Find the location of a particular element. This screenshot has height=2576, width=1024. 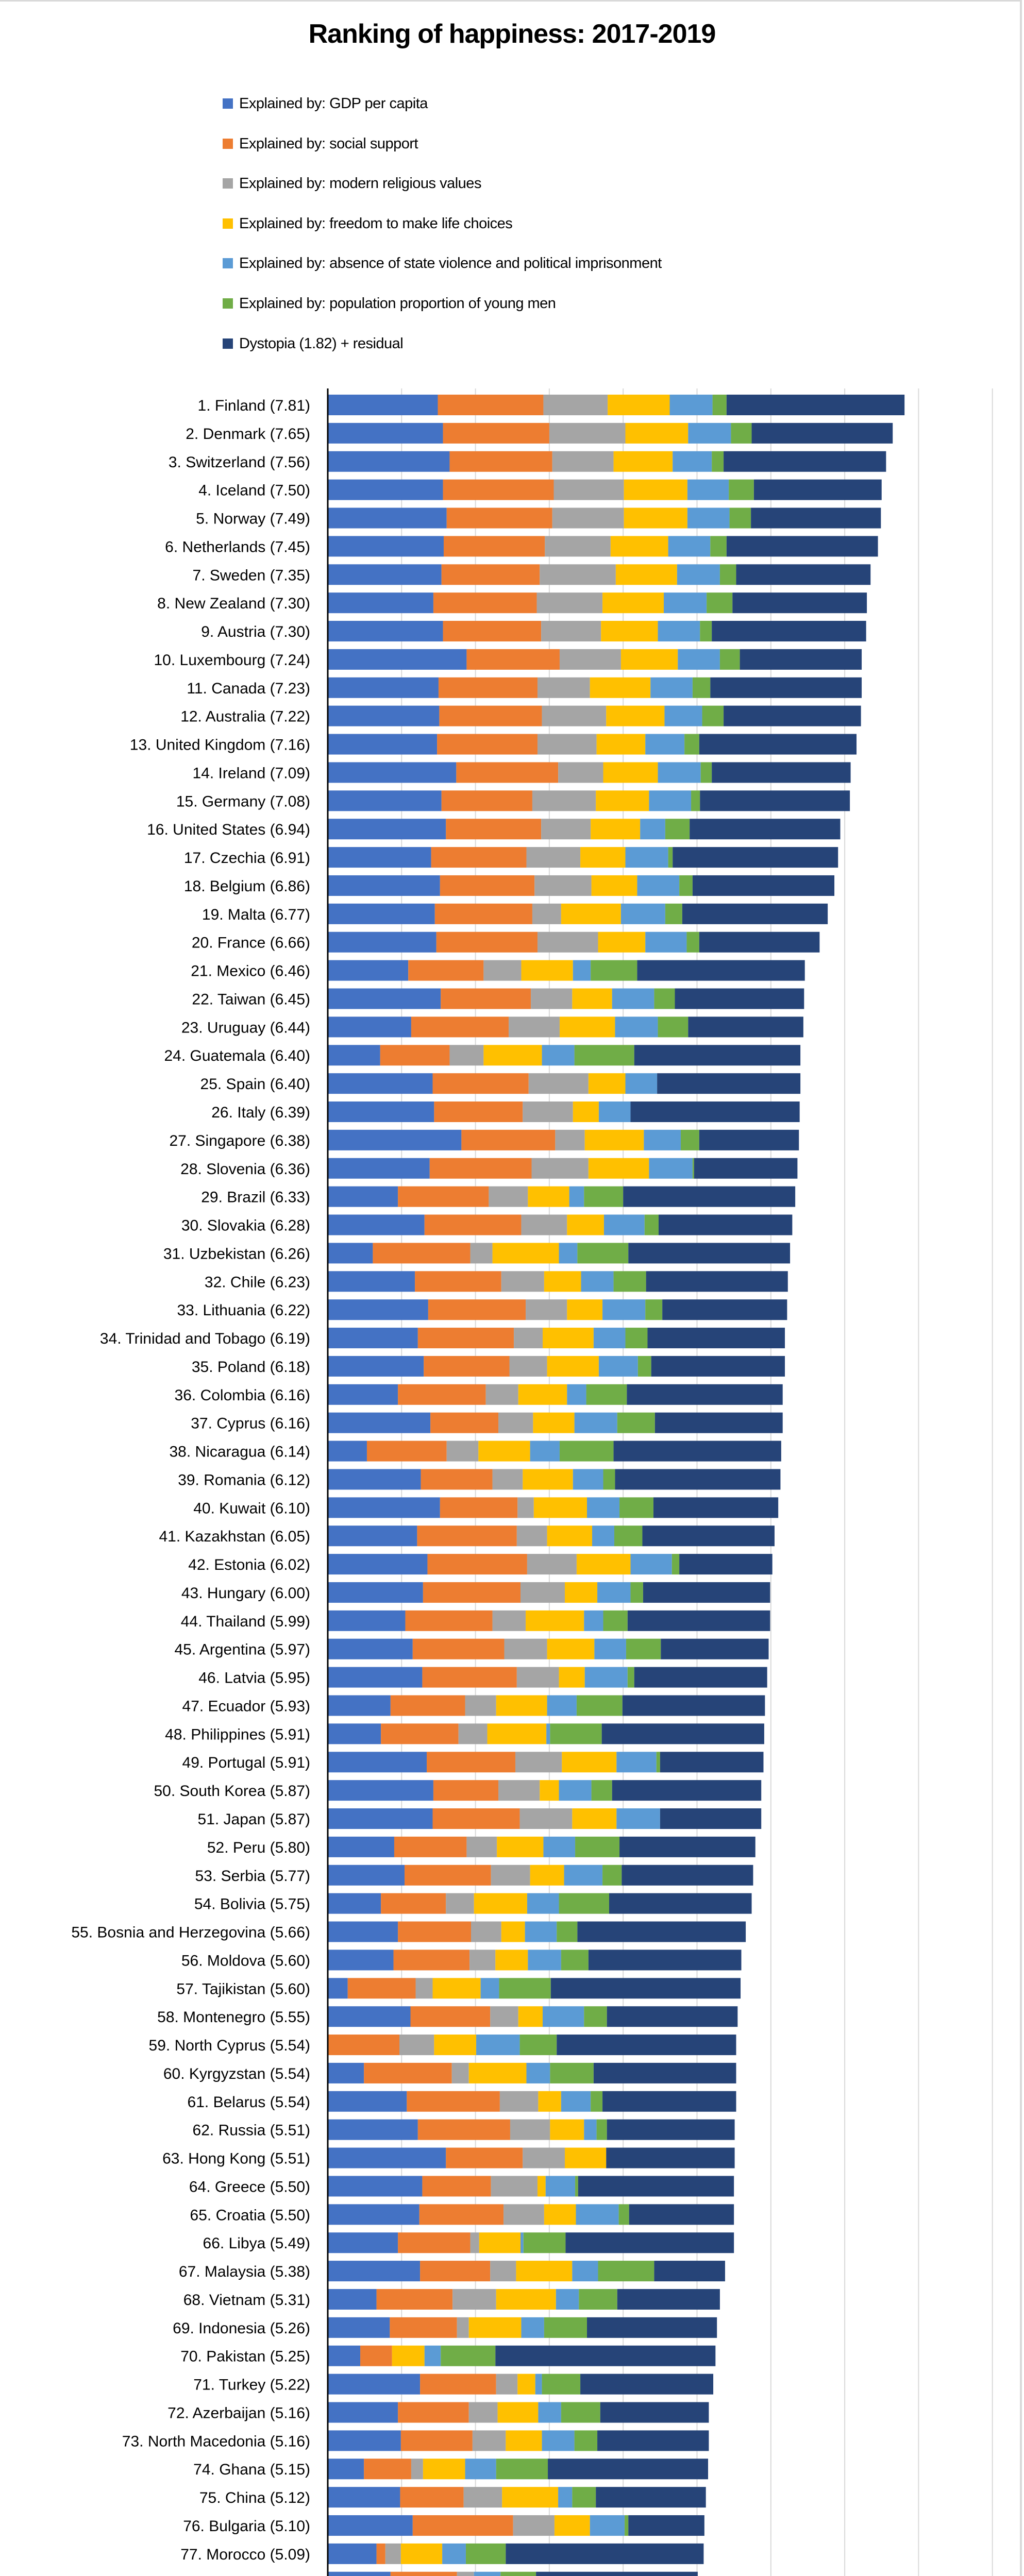

chart-title: Ranking of happiness: 2017-2019 is located at coordinates (512, 34).